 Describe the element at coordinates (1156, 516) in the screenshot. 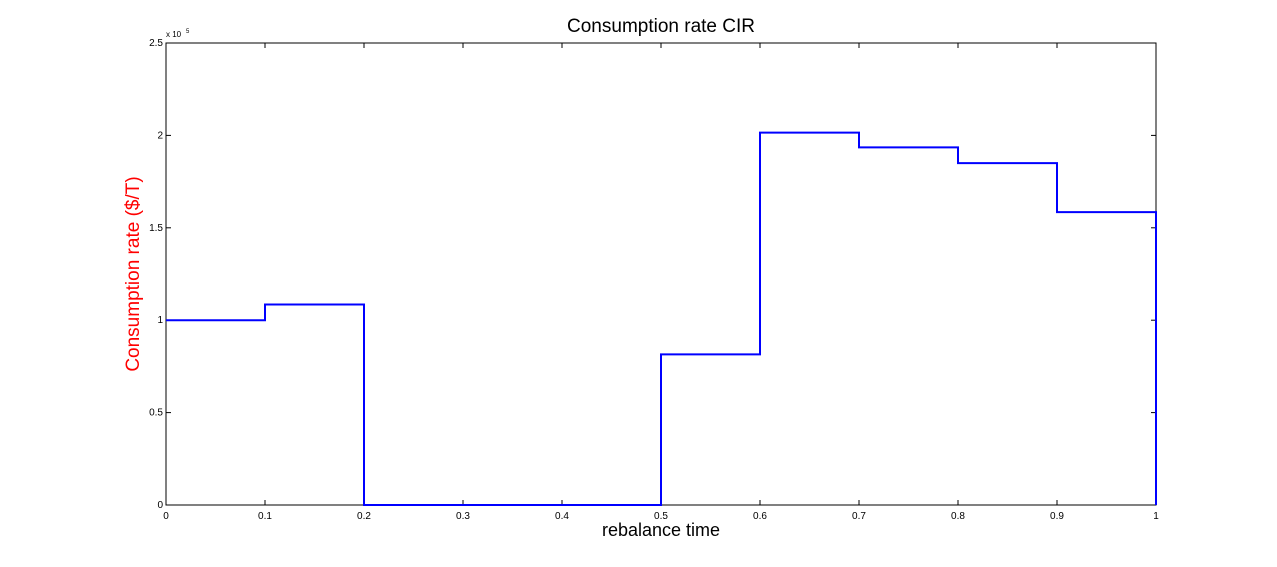

I see `x-tick-label: 1` at that location.